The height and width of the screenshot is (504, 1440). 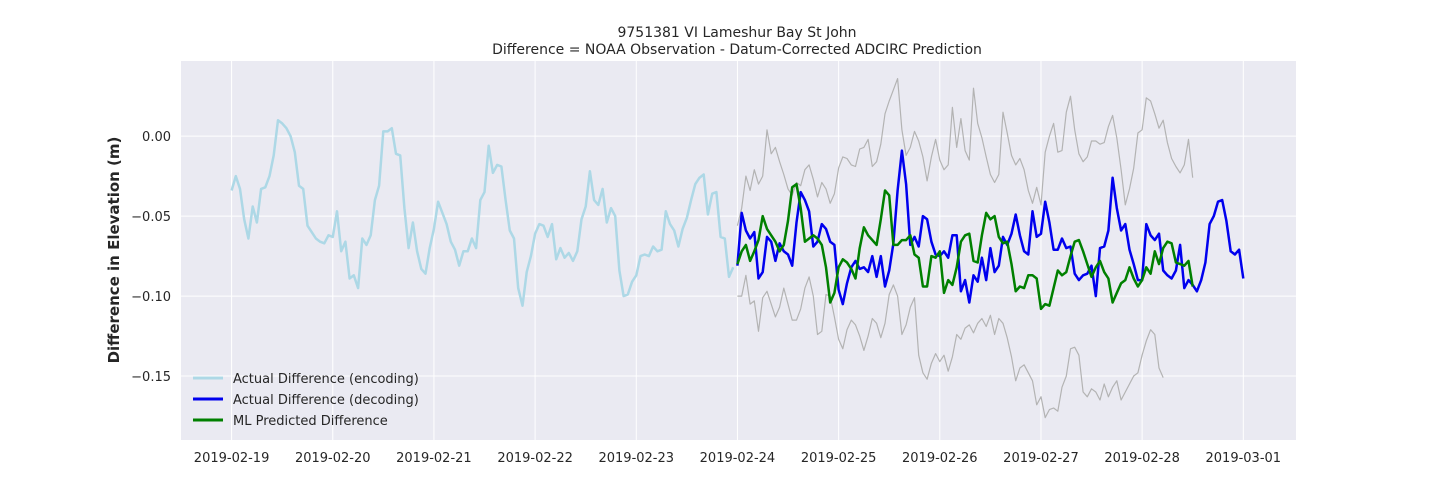 I want to click on y-tick-label: −0.15, so click(x=151, y=377).